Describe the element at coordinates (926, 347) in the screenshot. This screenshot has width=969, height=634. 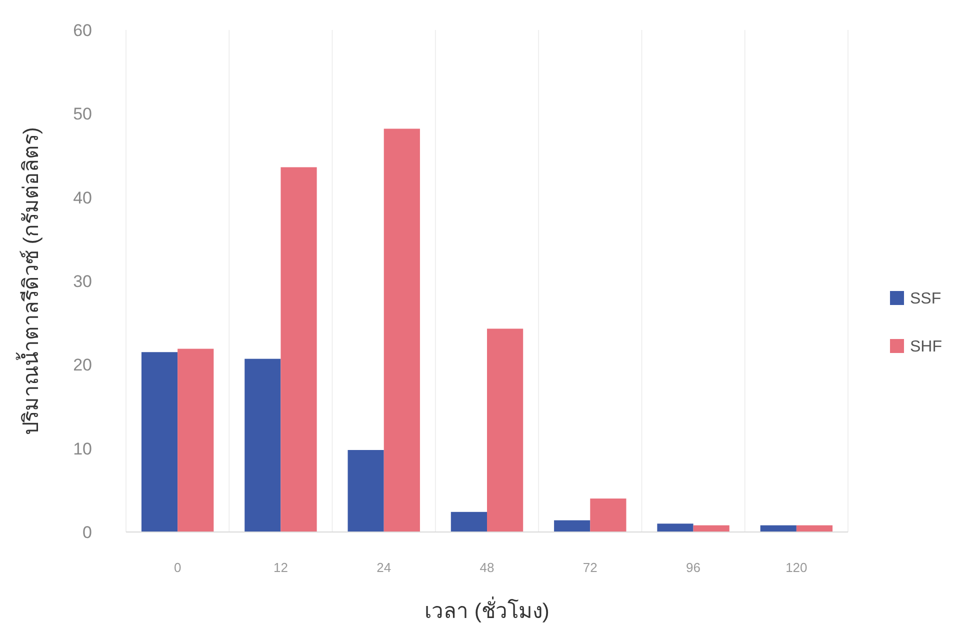
I see `legend-label: SHF` at that location.